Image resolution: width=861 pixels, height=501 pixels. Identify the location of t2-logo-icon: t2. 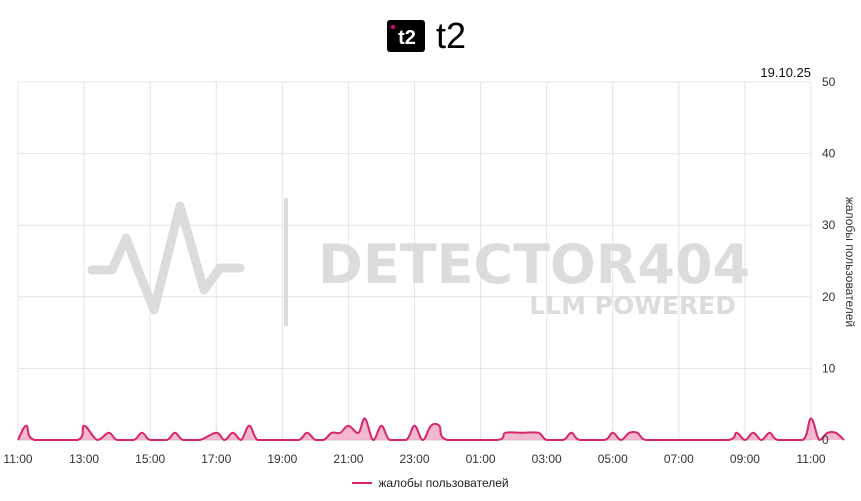
(403, 37).